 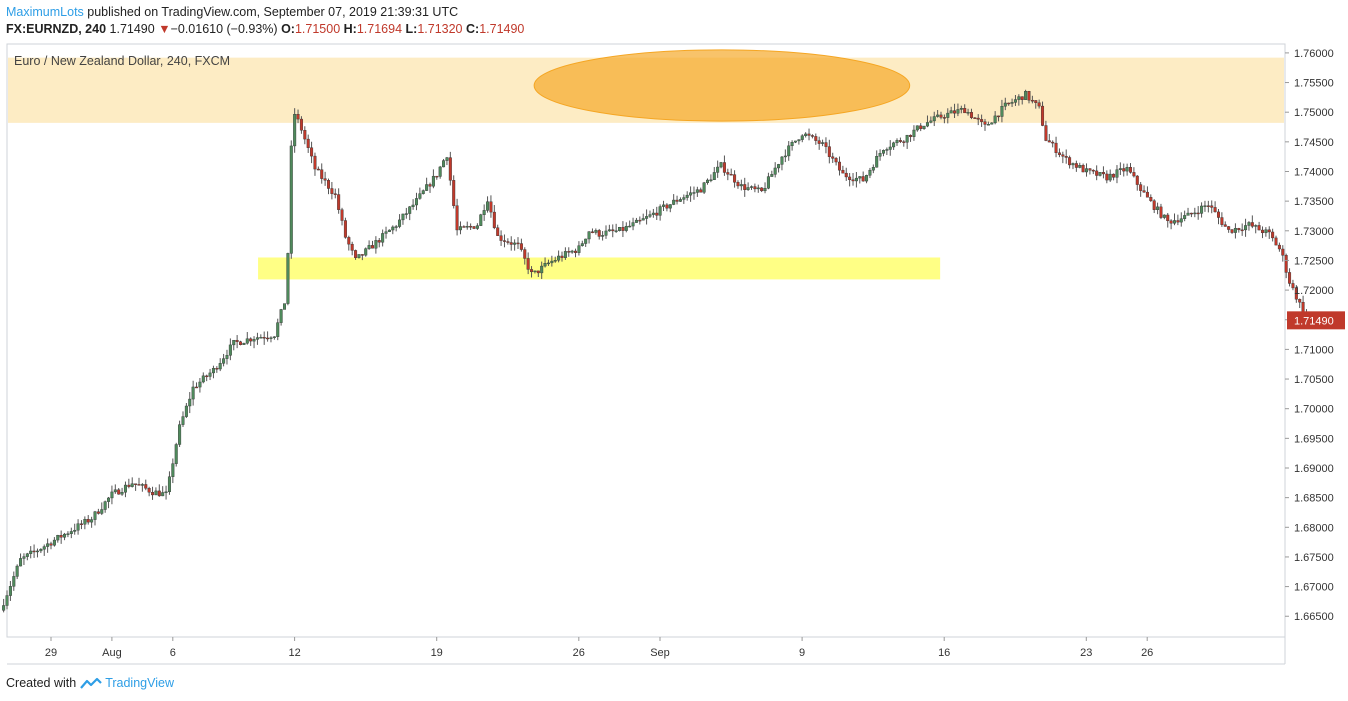 I want to click on price-tick-label: 1.72000, so click(x=1314, y=291).